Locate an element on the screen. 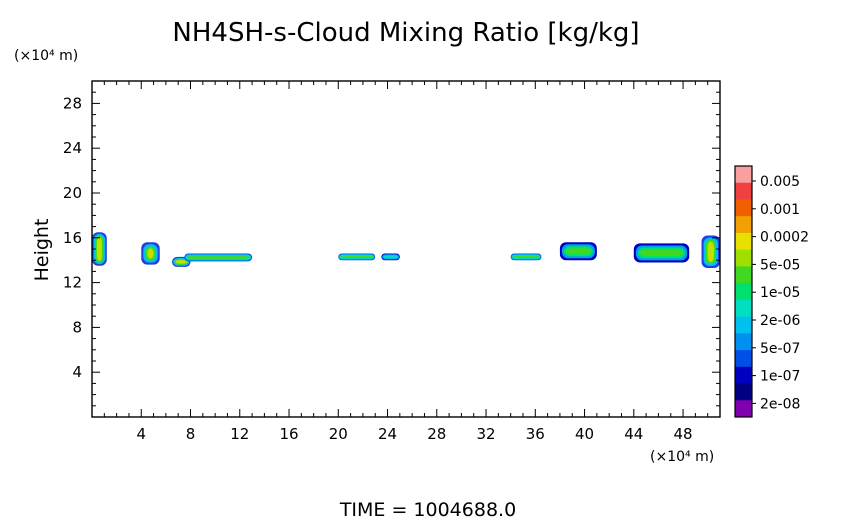 The image size is (854, 519). colorbar-label: 1e-07 is located at coordinates (780, 377).